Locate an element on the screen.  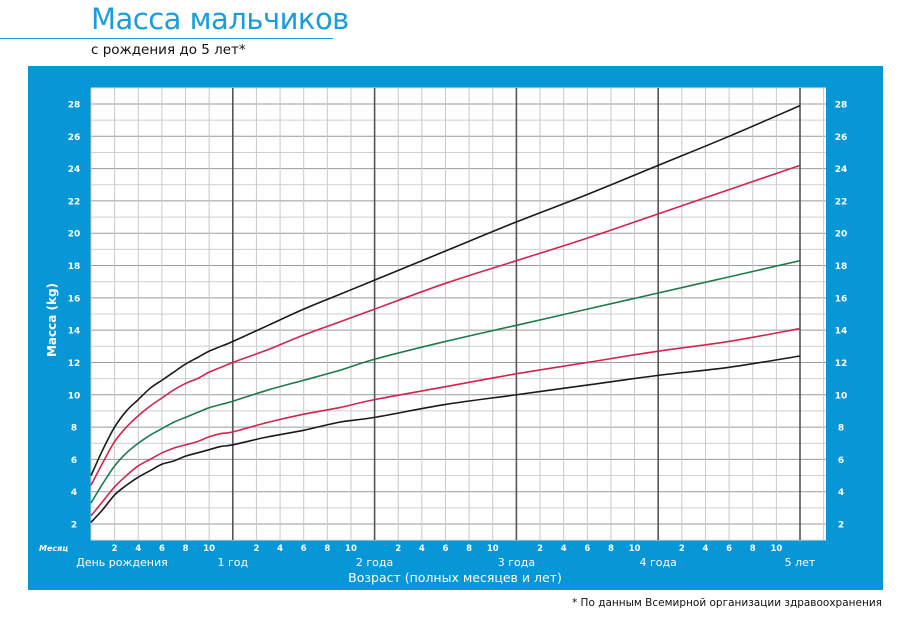
y-tick-right: 4 is located at coordinates (841, 493).